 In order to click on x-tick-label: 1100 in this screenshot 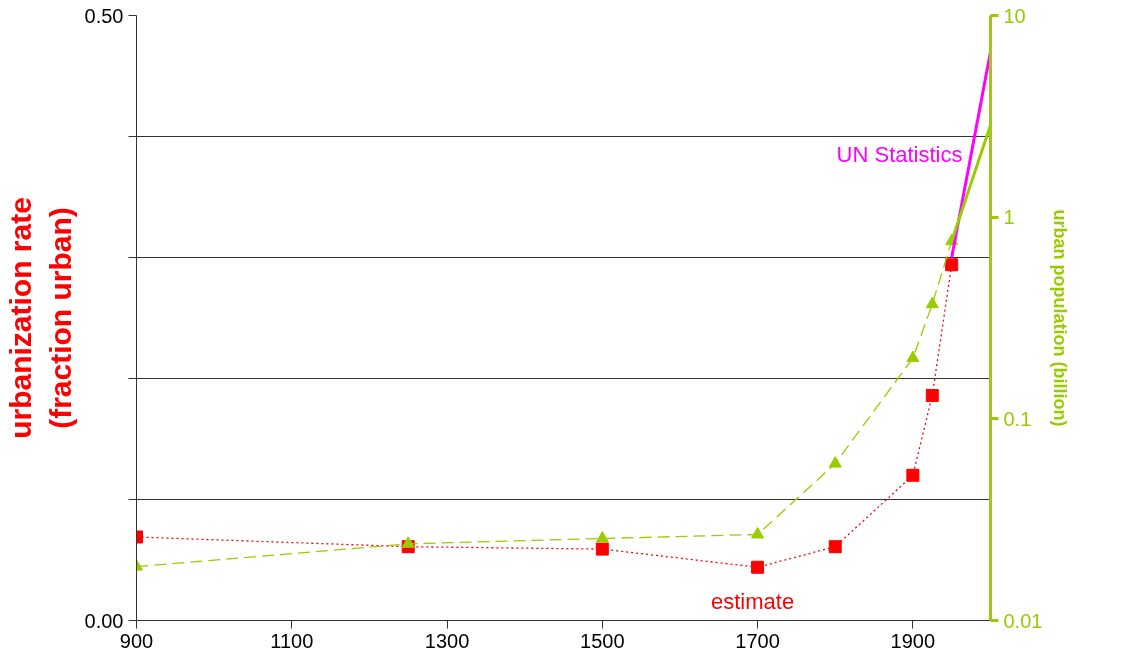, I will do `click(292, 640)`.